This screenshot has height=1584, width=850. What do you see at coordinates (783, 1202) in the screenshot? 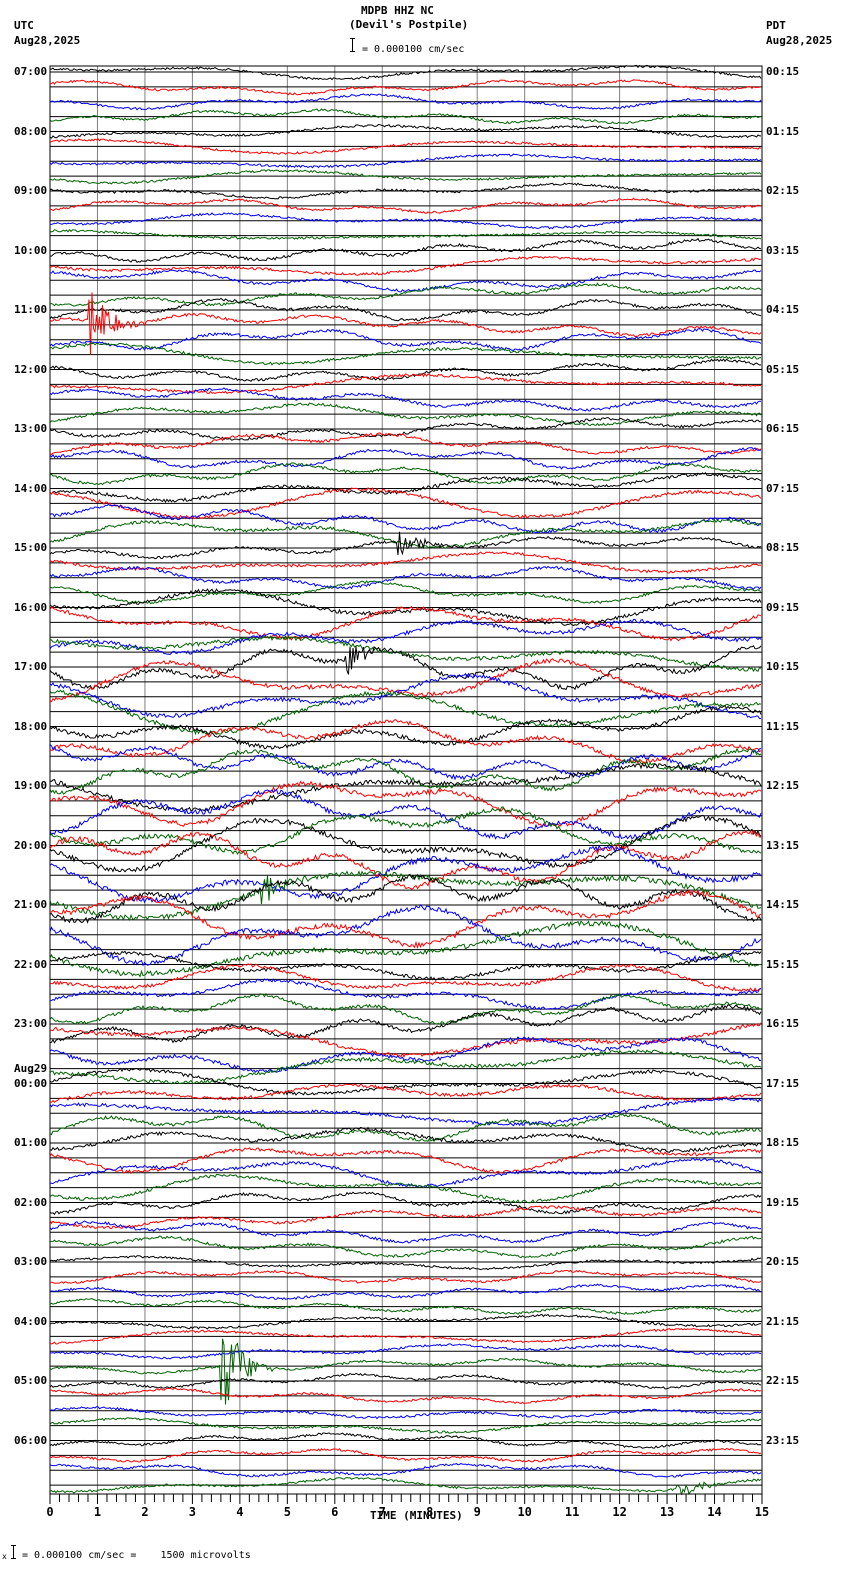
I see `pdt-hour-label: 19:15` at bounding box center [783, 1202].